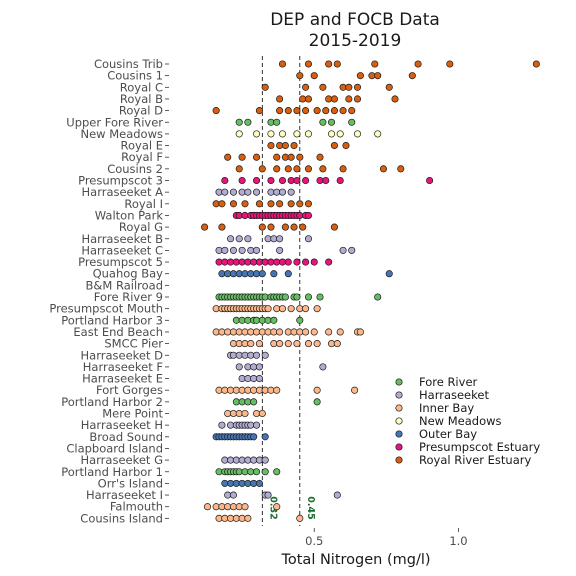  I want to click on legend-label: Inner Bay, so click(446, 408).